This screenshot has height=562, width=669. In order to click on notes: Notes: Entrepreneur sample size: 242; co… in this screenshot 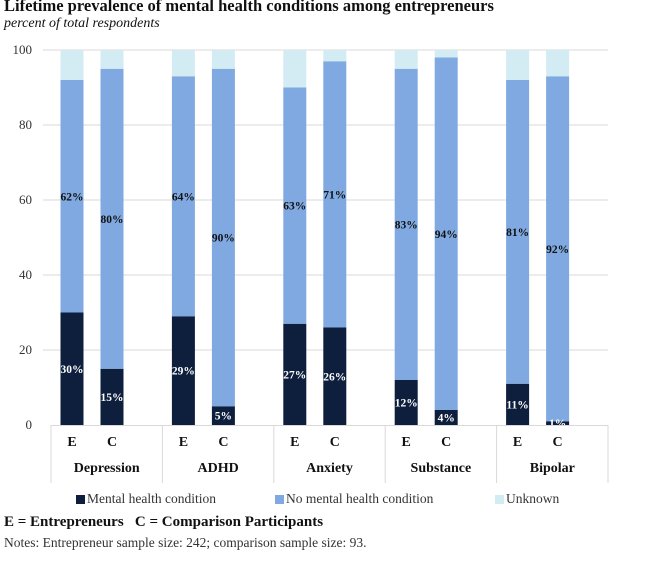, I will do `click(185, 542)`.